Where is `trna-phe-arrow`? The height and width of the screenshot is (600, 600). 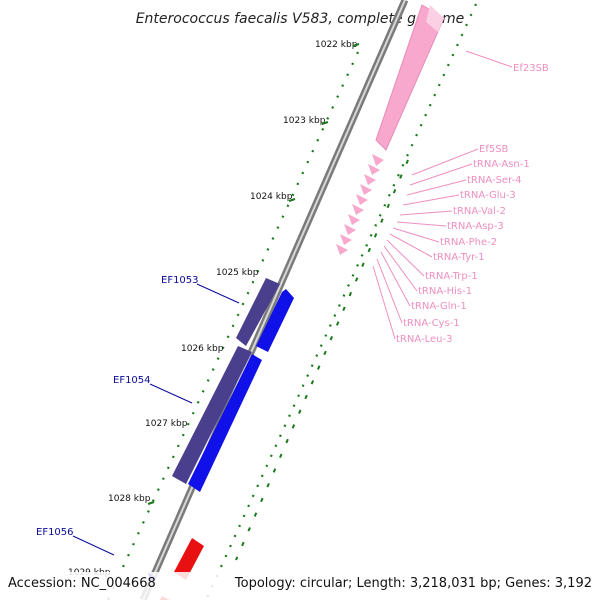 trna-phe-arrow is located at coordinates (354, 219).